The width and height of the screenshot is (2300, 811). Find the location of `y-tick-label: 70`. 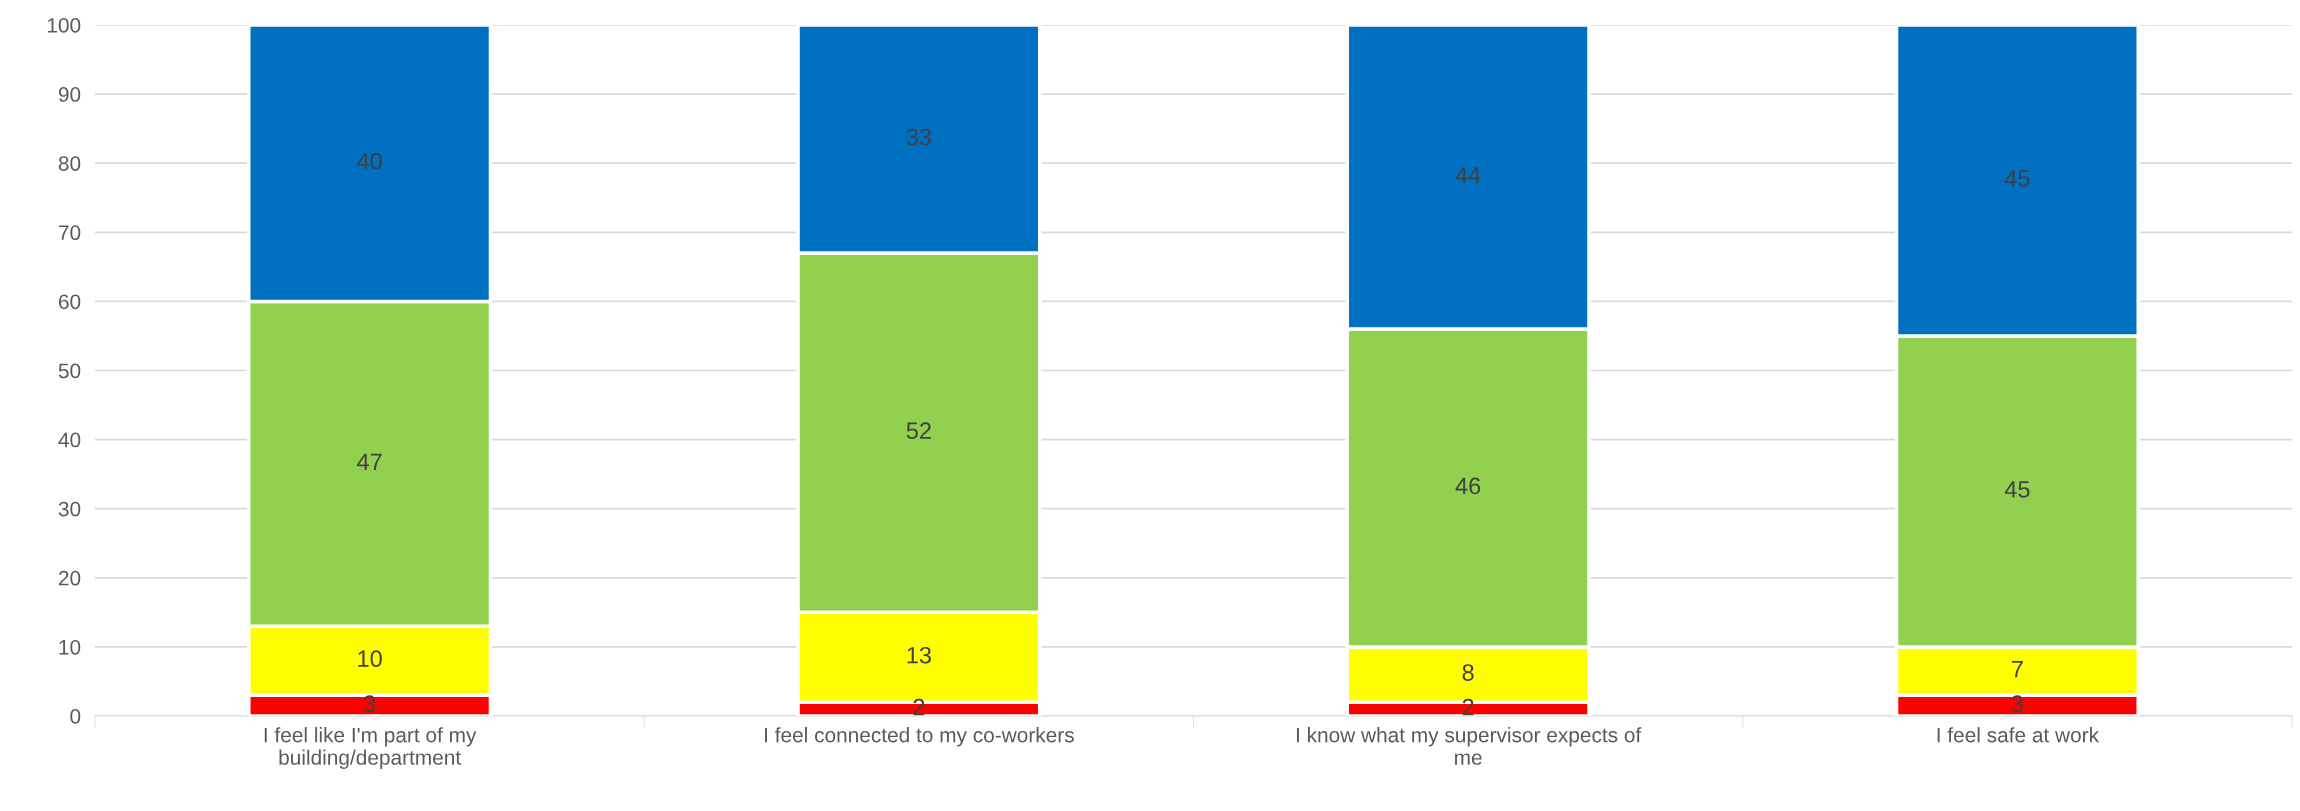

y-tick-label: 70 is located at coordinates (70, 233).